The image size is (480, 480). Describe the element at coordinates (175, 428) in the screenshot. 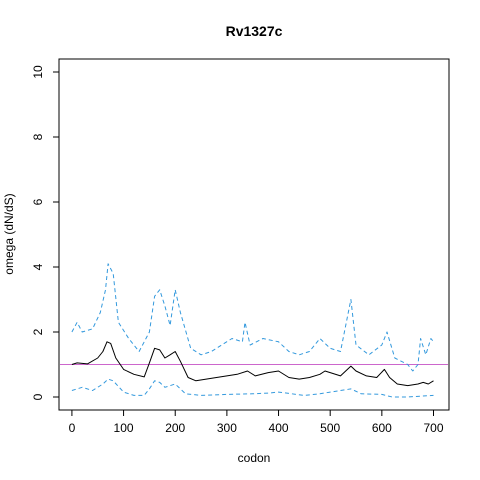

I see `x-tick-label: 200` at that location.